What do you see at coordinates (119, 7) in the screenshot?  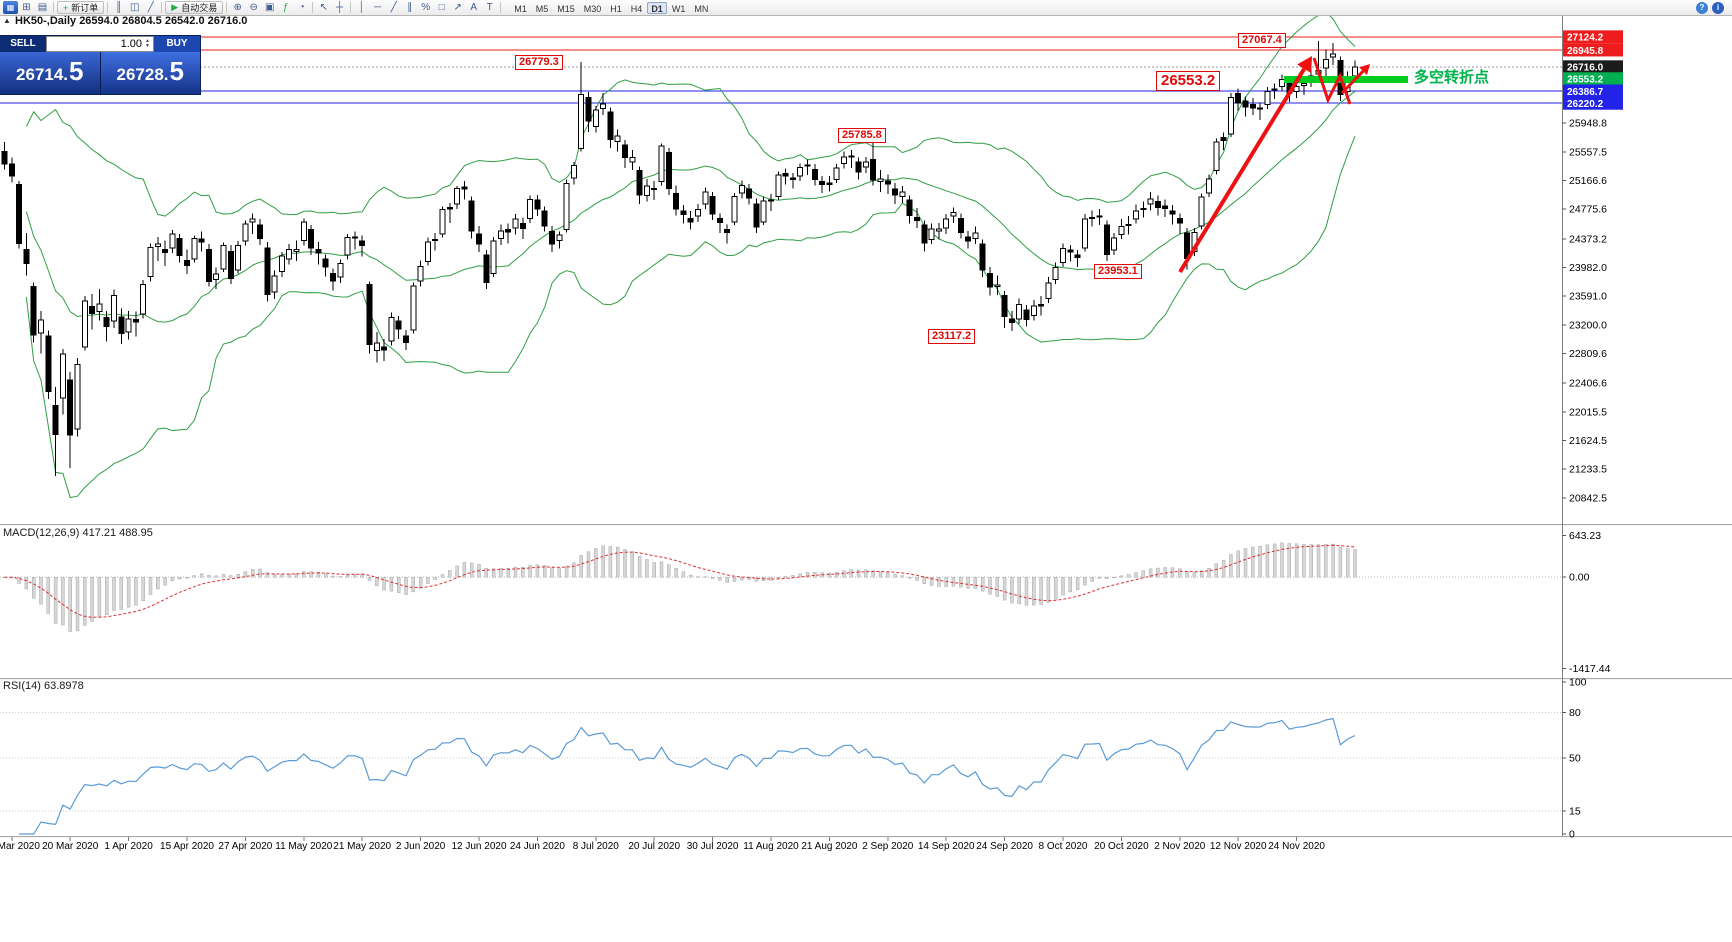 I see `bar-chart-icon: ║` at bounding box center [119, 7].